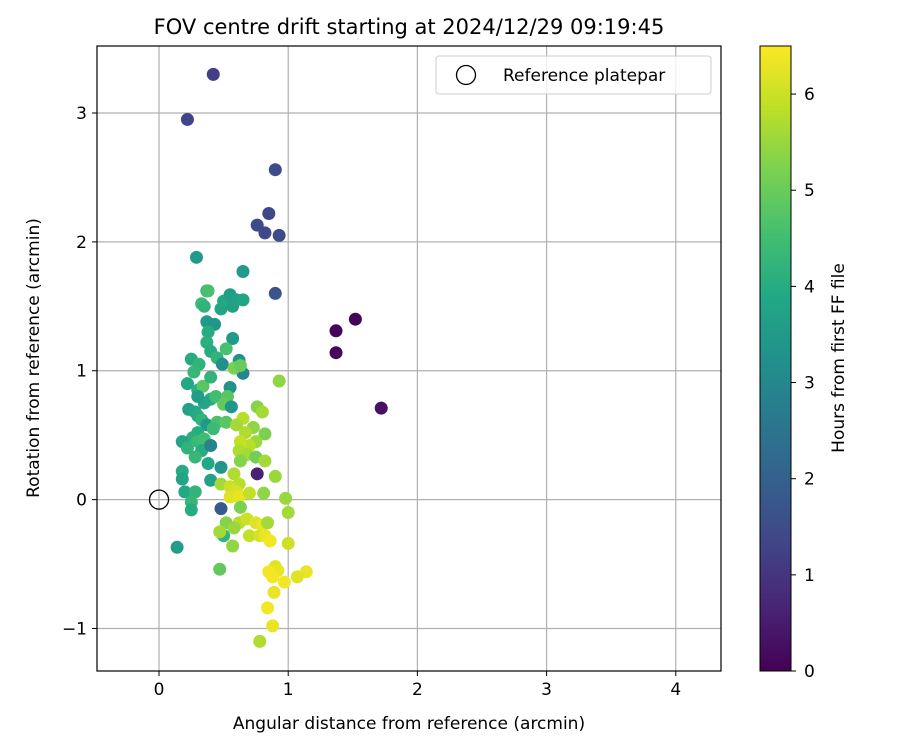 This screenshot has width=900, height=750. I want to click on colorbar-tick-label: 6, so click(809, 95).